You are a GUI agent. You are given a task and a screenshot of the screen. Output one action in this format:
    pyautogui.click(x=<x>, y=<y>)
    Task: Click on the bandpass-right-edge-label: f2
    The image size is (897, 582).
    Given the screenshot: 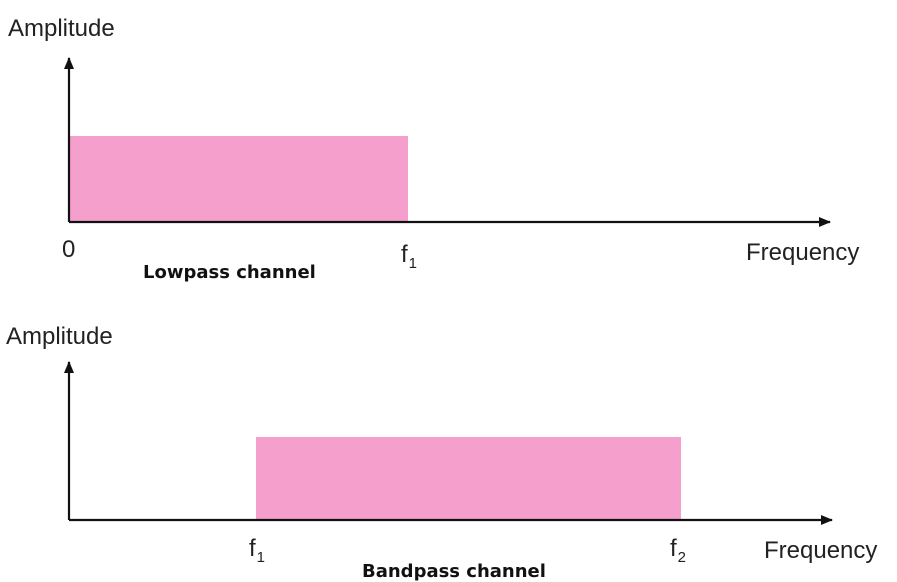 What is the action you would take?
    pyautogui.click(x=678, y=550)
    